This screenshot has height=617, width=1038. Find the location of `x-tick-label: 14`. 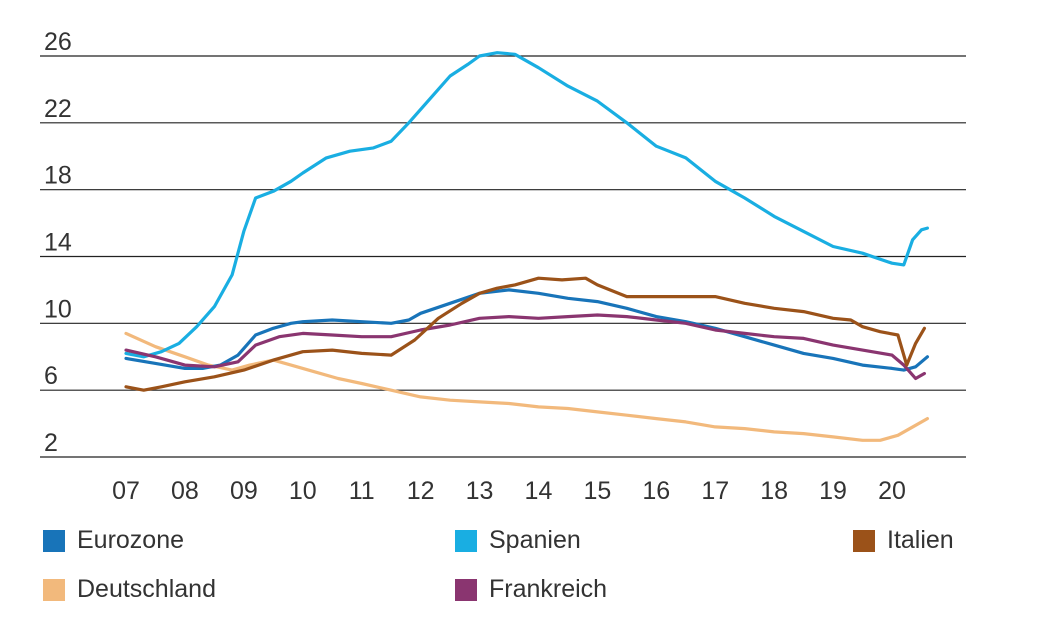

x-tick-label: 14 is located at coordinates (539, 491).